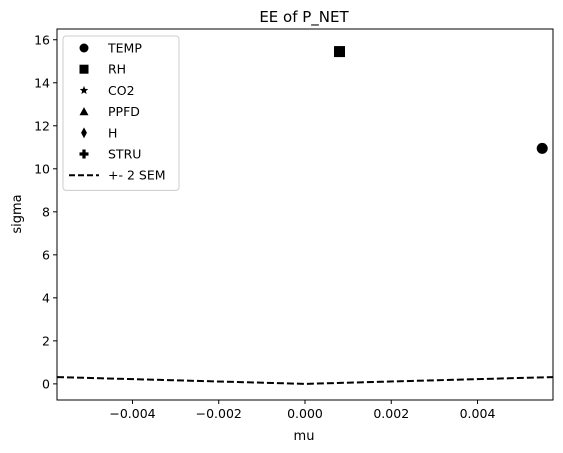 The image size is (563, 453). Describe the element at coordinates (46, 297) in the screenshot. I see `y-tick-label: 4` at that location.